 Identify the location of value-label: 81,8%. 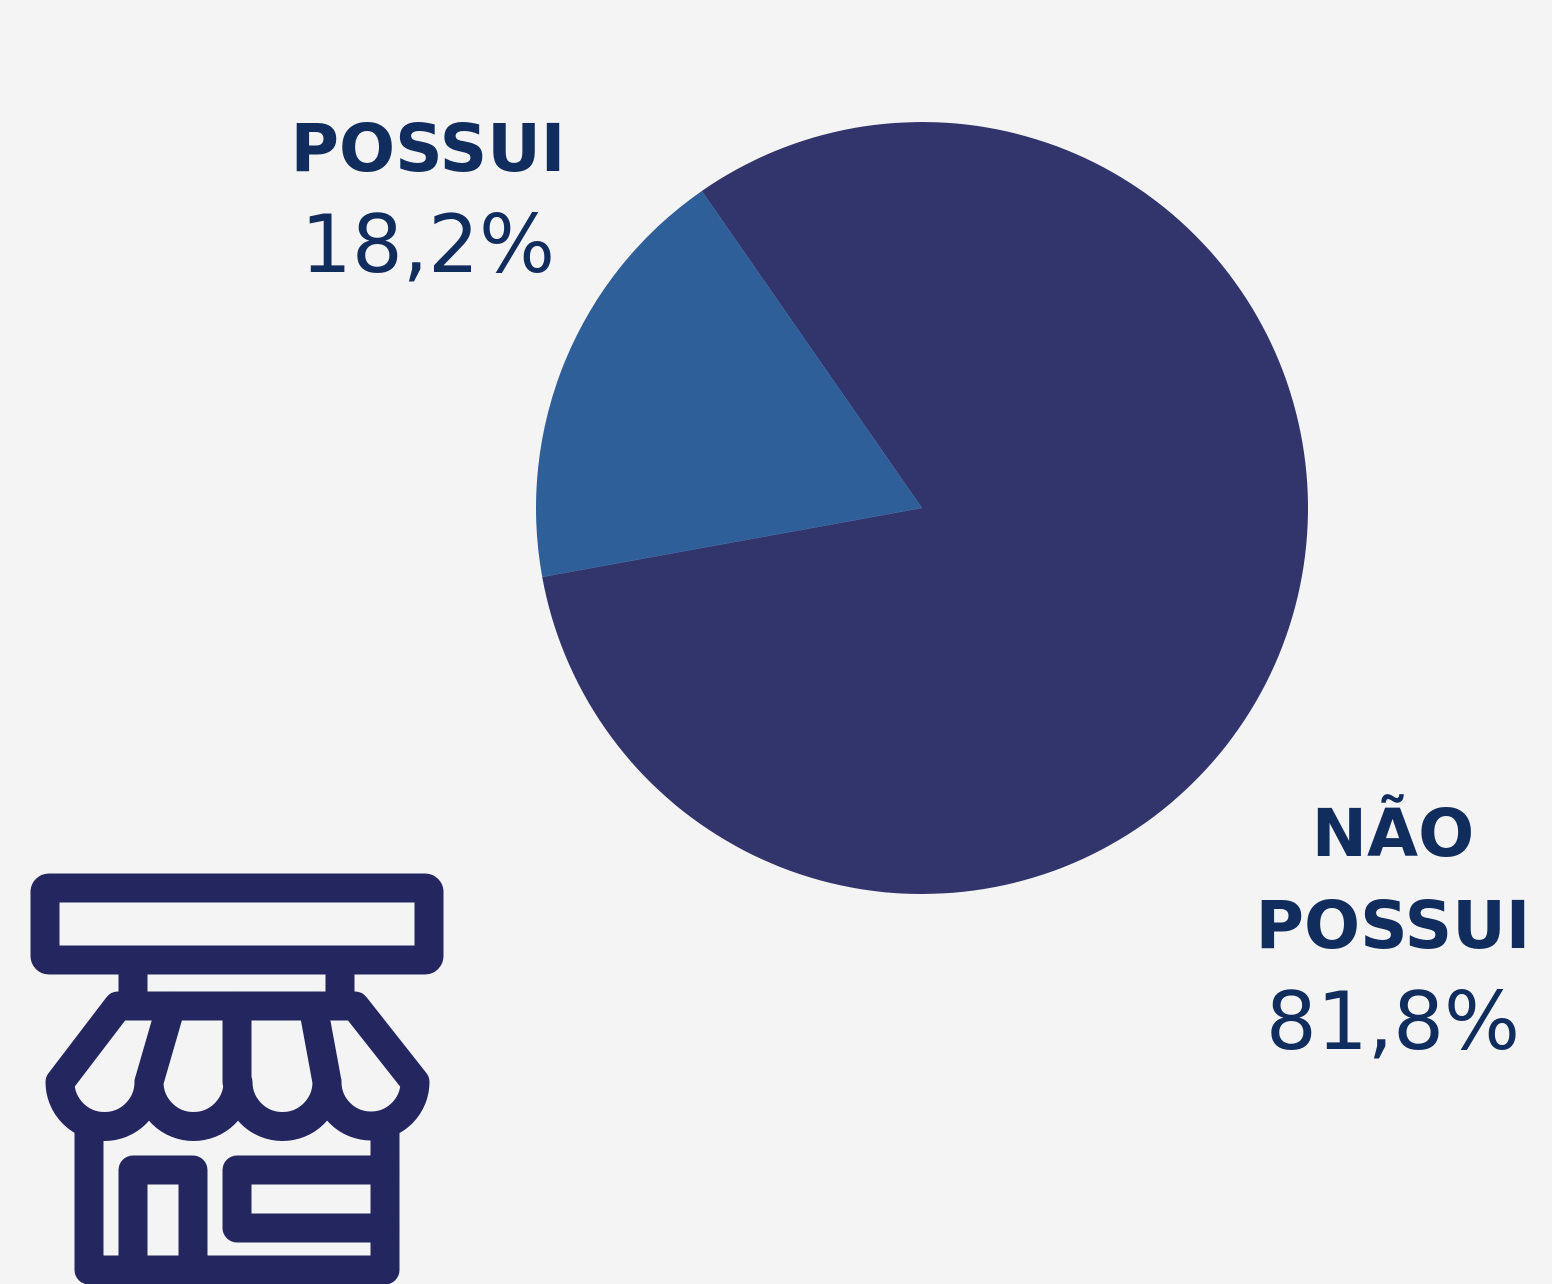
(1393, 1021).